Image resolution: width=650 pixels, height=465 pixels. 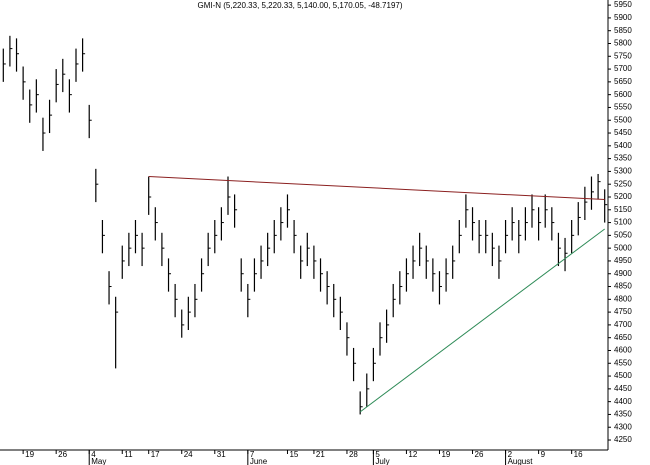 I want to click on x-tick-label: 24, so click(x=188, y=454).